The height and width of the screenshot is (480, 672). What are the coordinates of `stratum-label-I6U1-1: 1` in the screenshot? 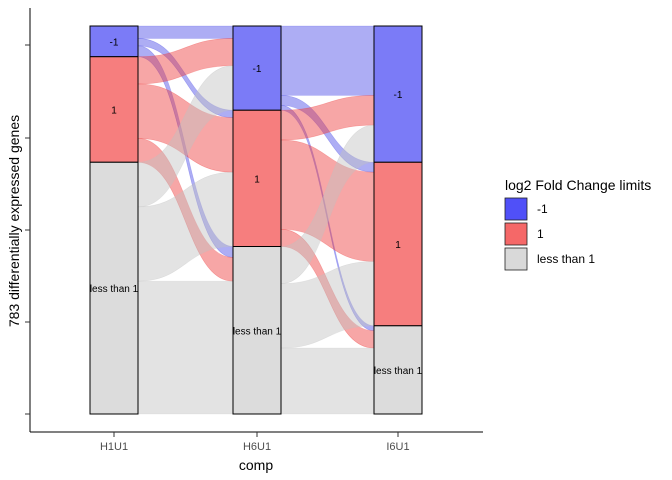 It's located at (398, 245).